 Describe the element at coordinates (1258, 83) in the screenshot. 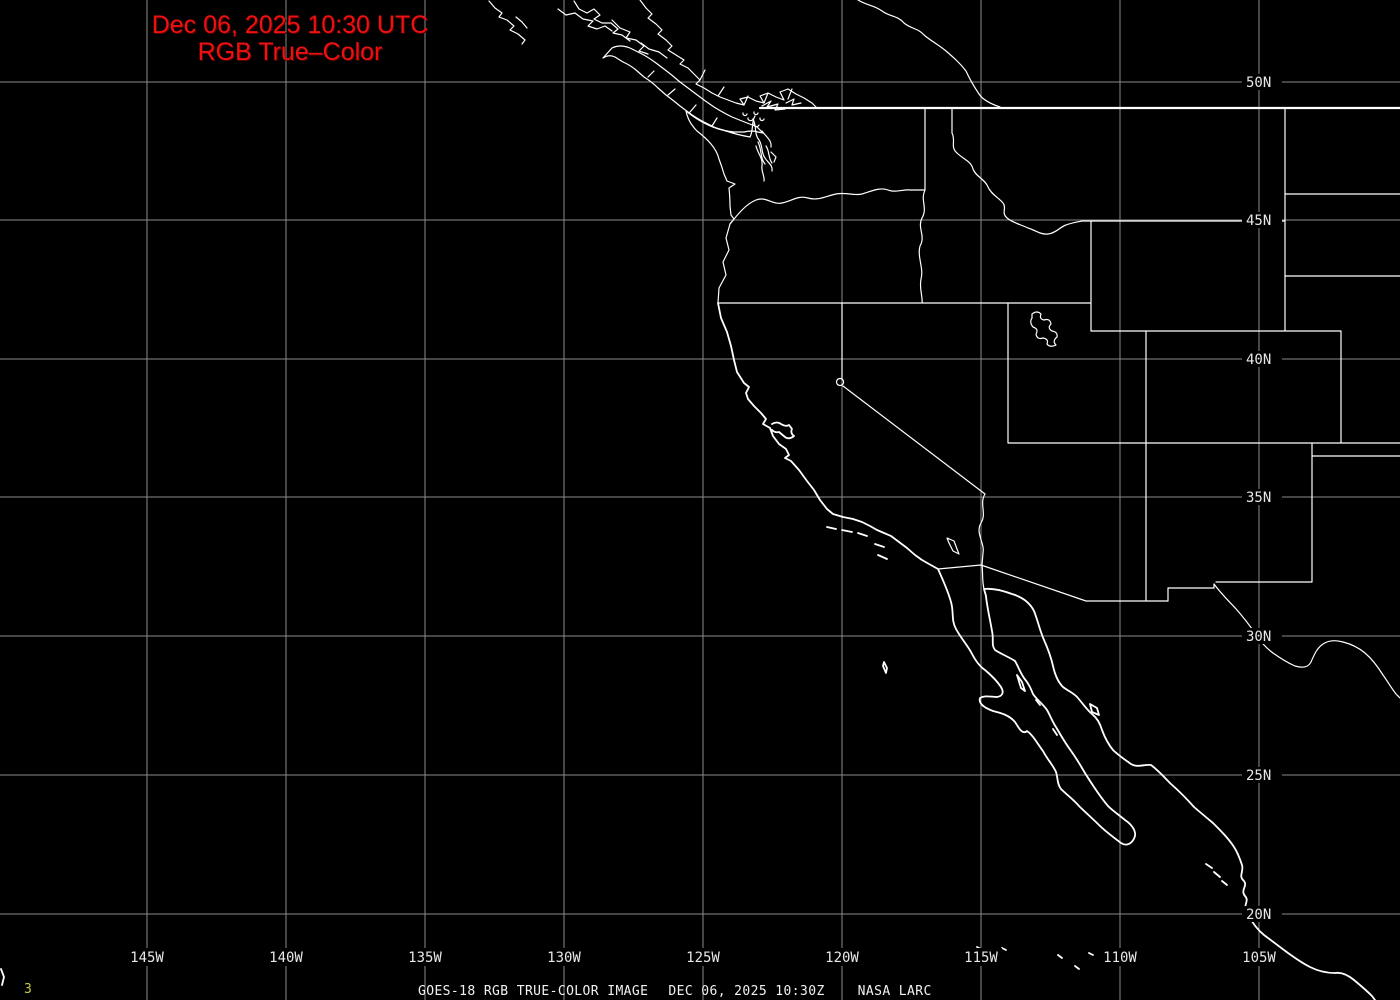

I see `lat-tick-label: 50N` at that location.